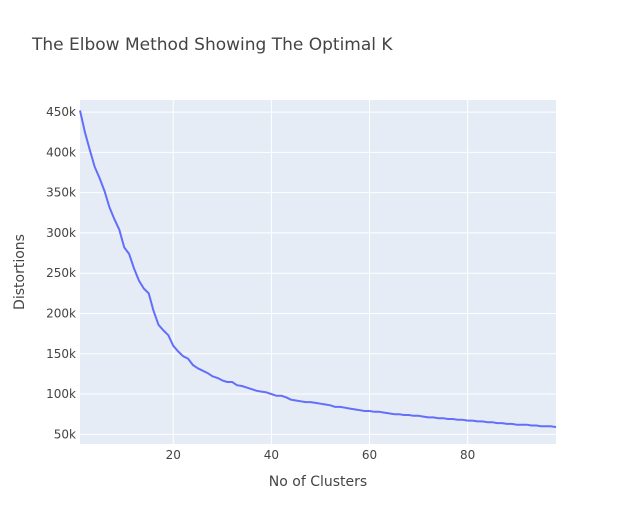 Image resolution: width=637 pixels, height=525 pixels. I want to click on y-tick-label: 350k, so click(61, 193).